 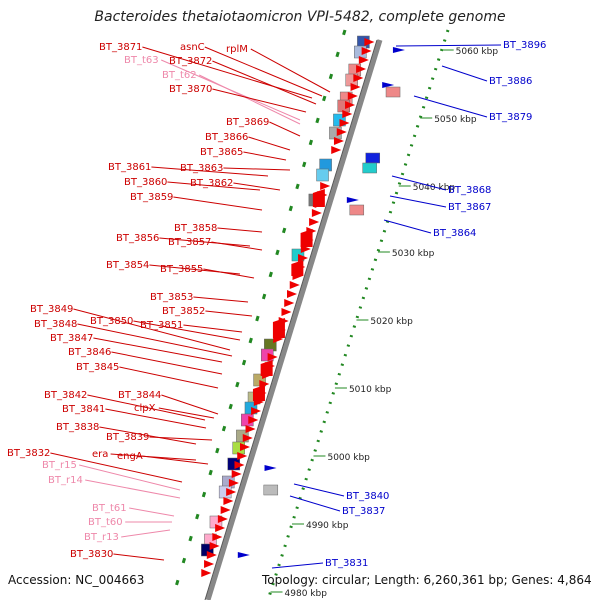 I want to click on left-gene-label: BT_3841, so click(x=83, y=409).